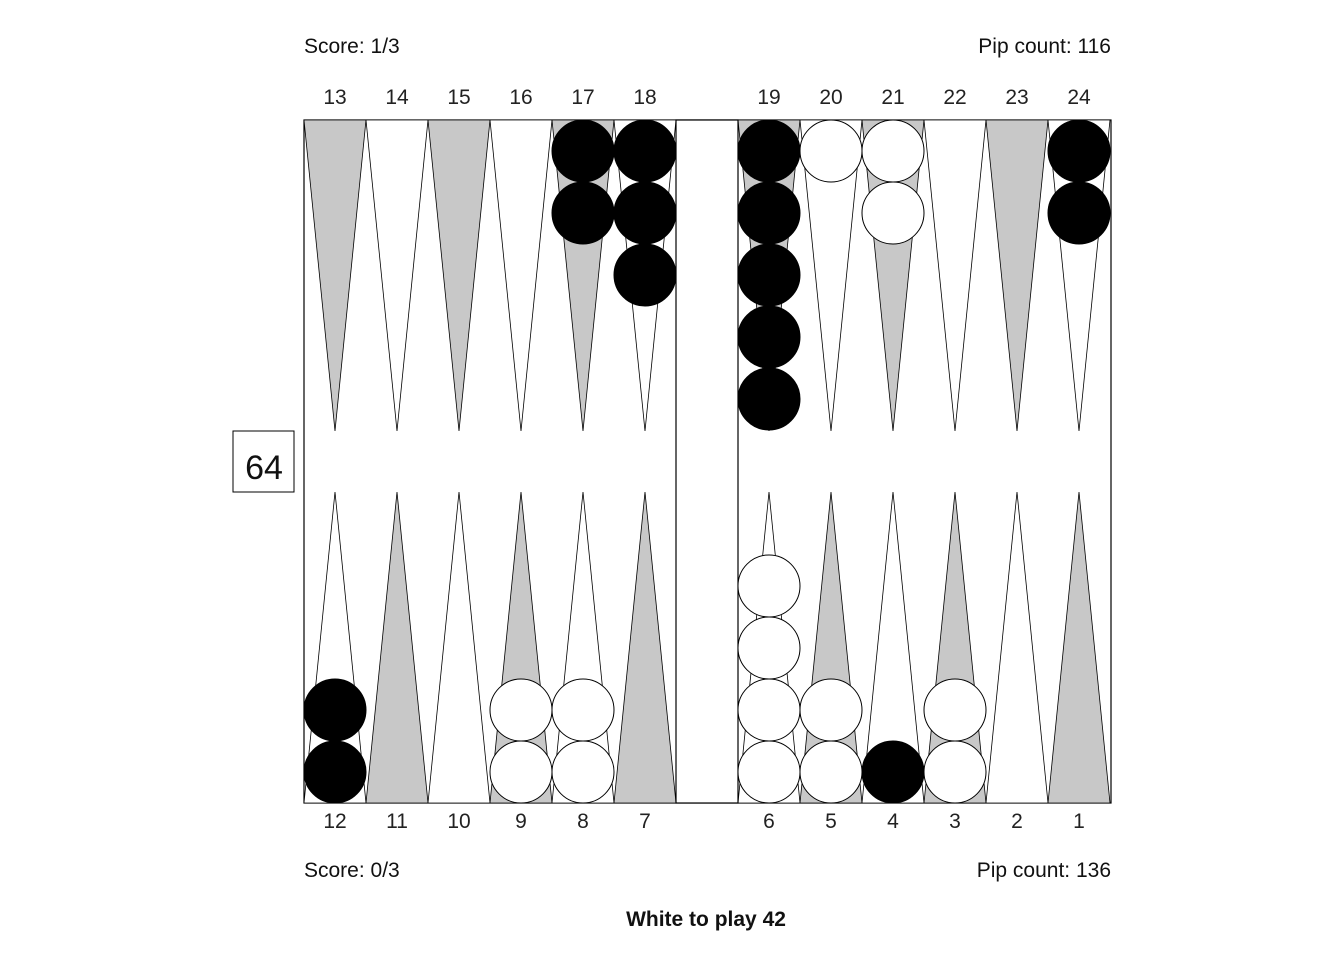 Image resolution: width=1344 pixels, height=960 pixels. What do you see at coordinates (521, 821) in the screenshot?
I see `point-label-9: 9` at bounding box center [521, 821].